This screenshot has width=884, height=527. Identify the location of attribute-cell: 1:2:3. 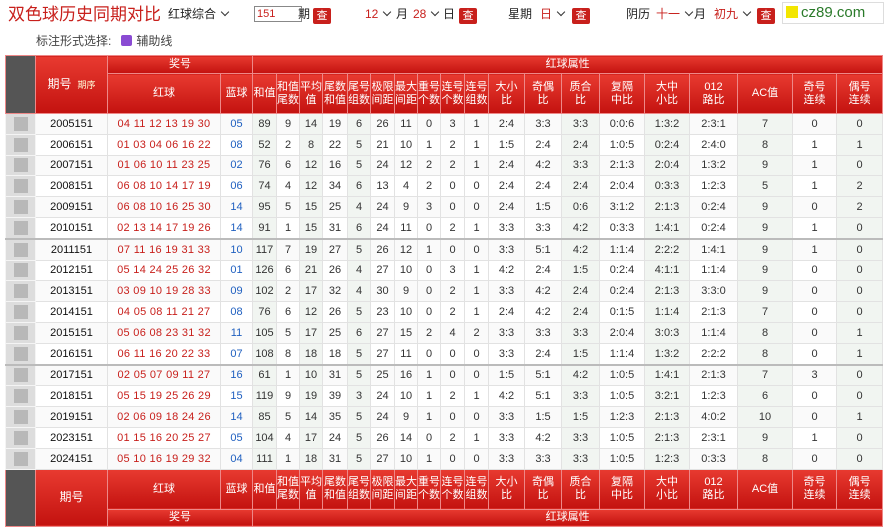
(622, 417).